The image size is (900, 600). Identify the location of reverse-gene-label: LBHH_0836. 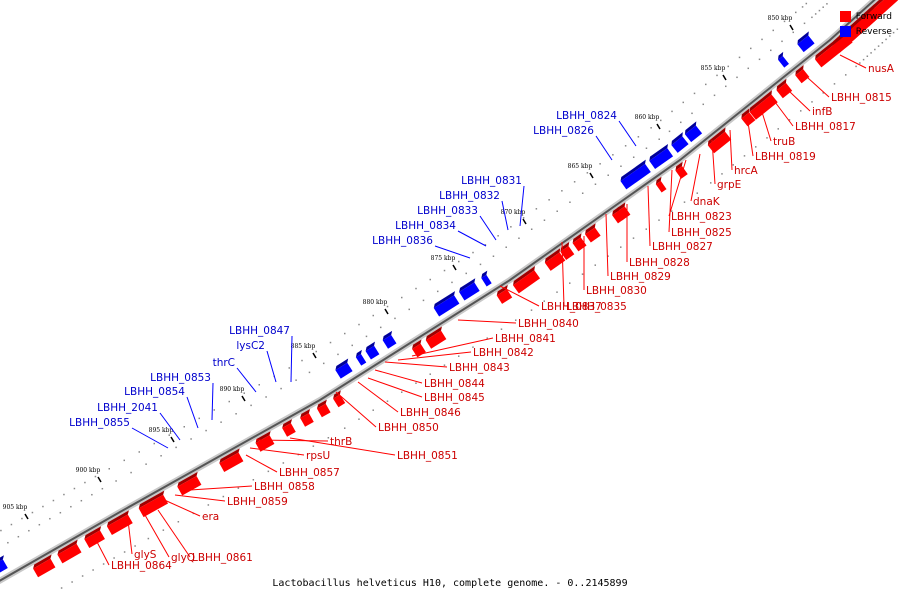
(402, 241).